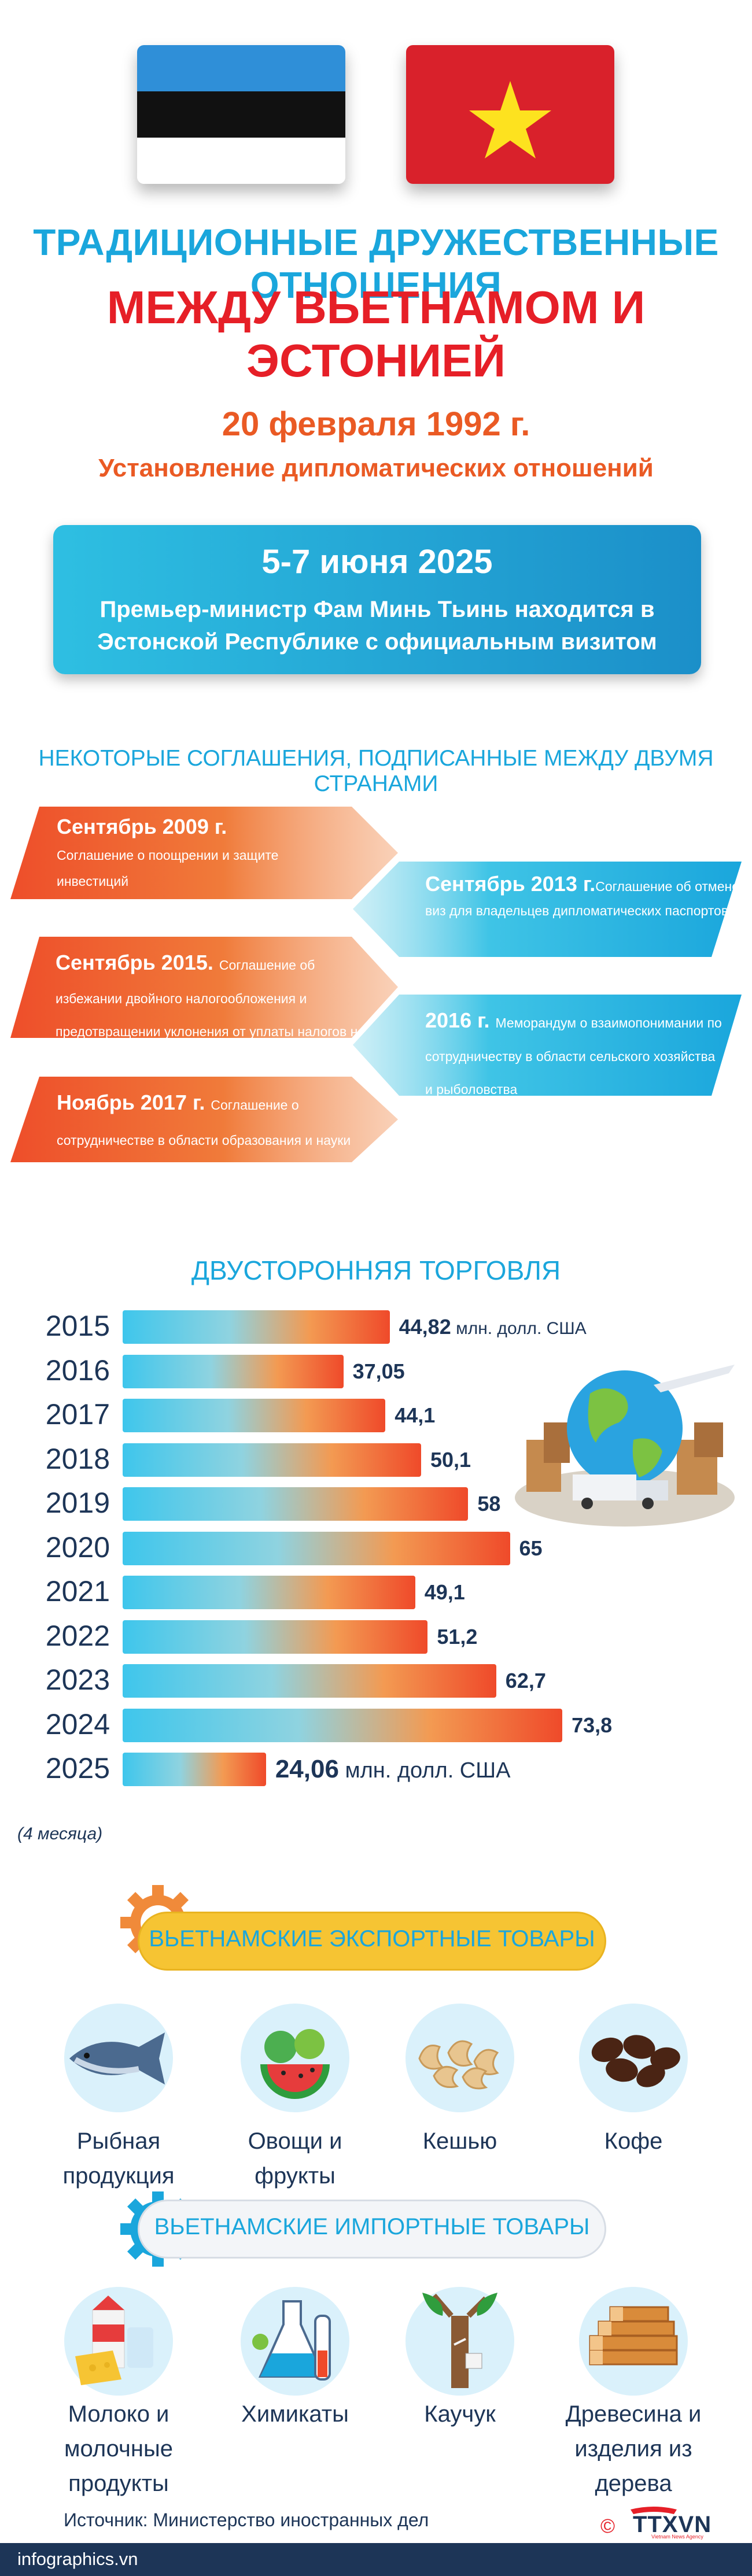 This screenshot has width=752, height=2576. What do you see at coordinates (78, 1503) in the screenshot?
I see `year-label: 2019` at bounding box center [78, 1503].